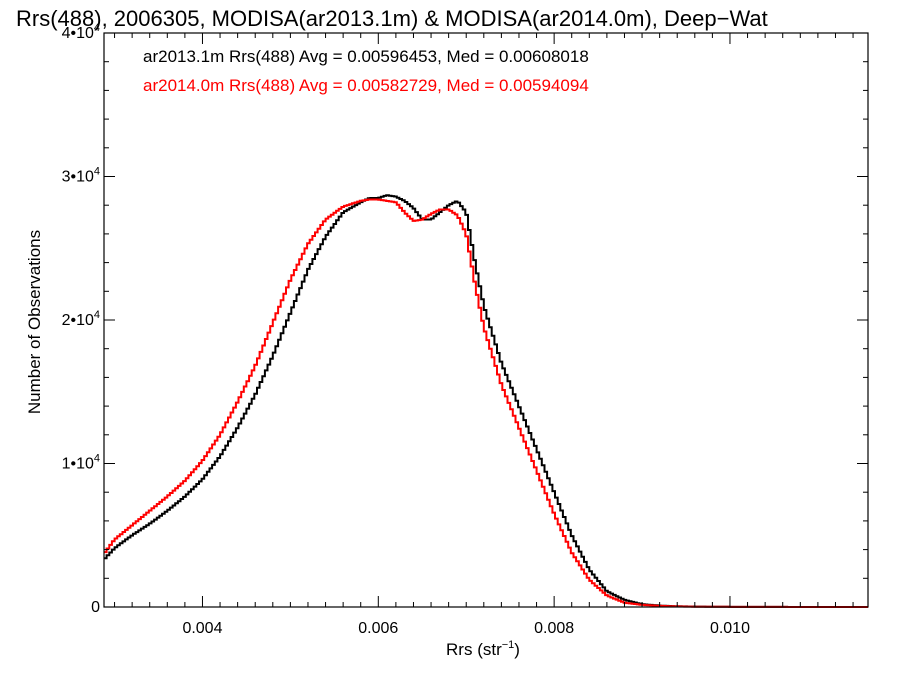 The height and width of the screenshot is (675, 900). Describe the element at coordinates (730, 628) in the screenshot. I see `x-tick-label: 0.010` at that location.